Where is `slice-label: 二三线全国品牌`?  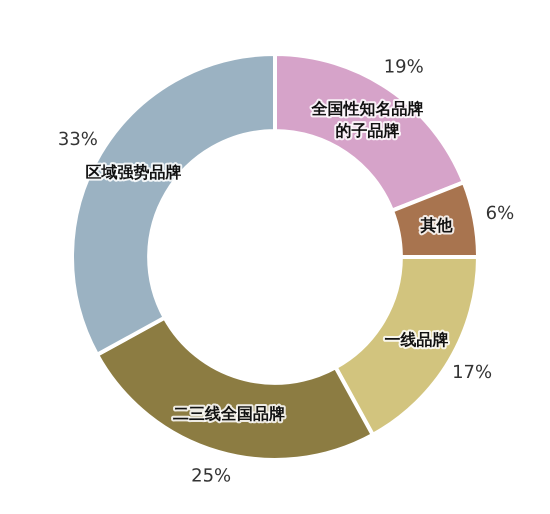
slice-label: 二三线全国品牌 is located at coordinates (229, 414).